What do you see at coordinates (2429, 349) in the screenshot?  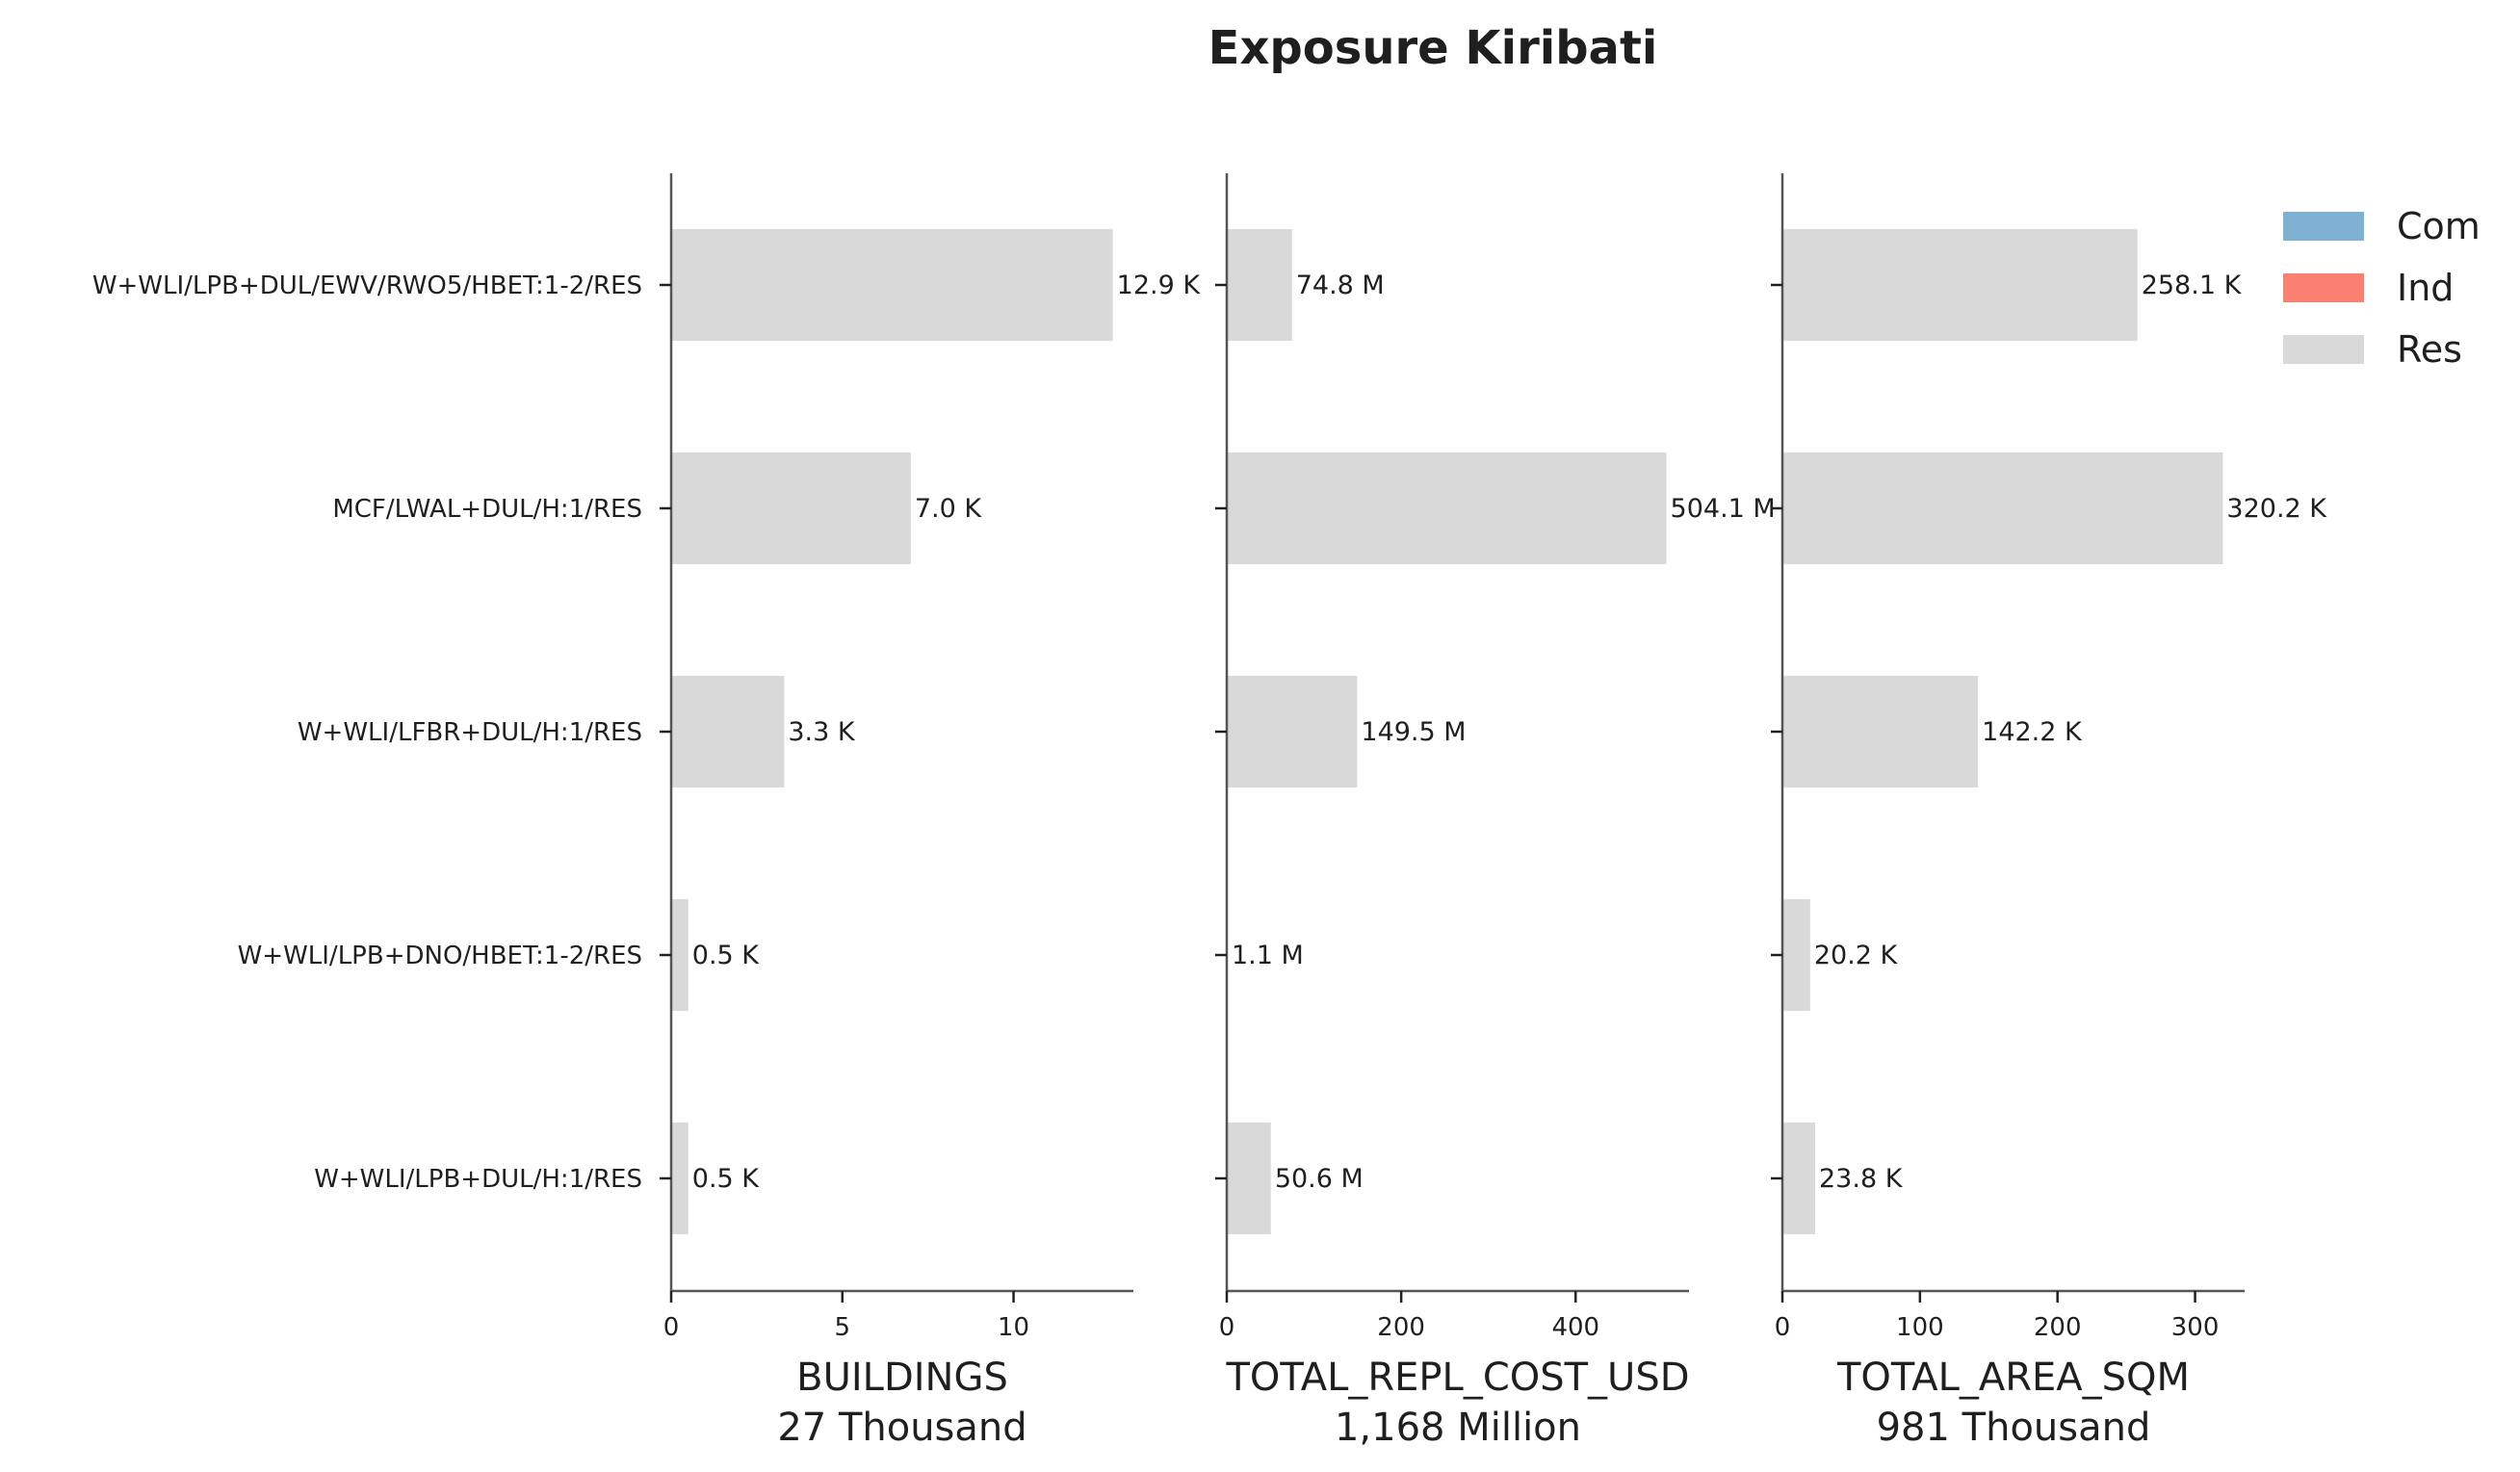 I see `legend-label: Res` at bounding box center [2429, 349].